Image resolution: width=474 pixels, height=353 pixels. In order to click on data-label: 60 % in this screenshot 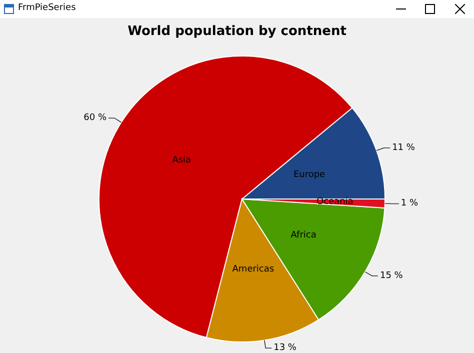, I will do `click(95, 118)`.